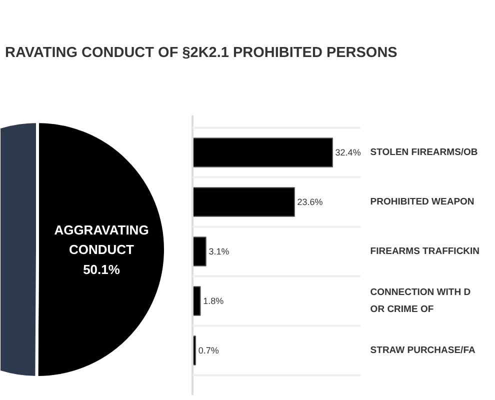 This screenshot has height=400, width=495. I want to click on y-tick-label: STOLEN FIREARMS/OB, so click(424, 152).